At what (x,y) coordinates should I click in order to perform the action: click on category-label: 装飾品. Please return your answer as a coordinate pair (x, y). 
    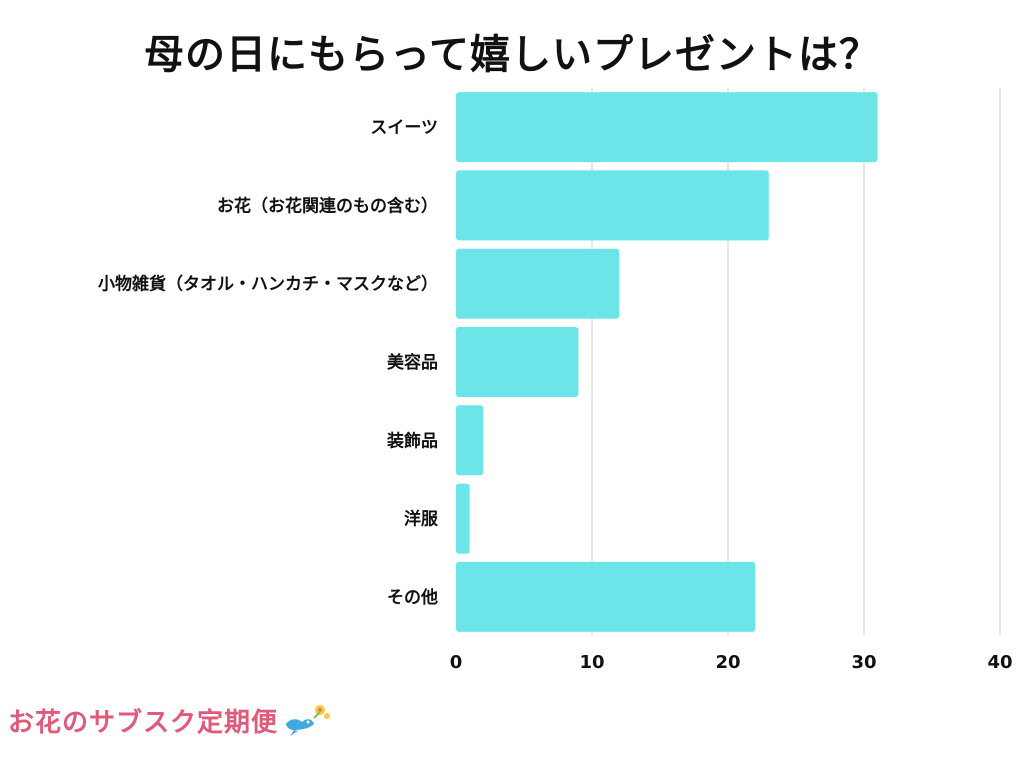
    Looking at the image, I should click on (412, 440).